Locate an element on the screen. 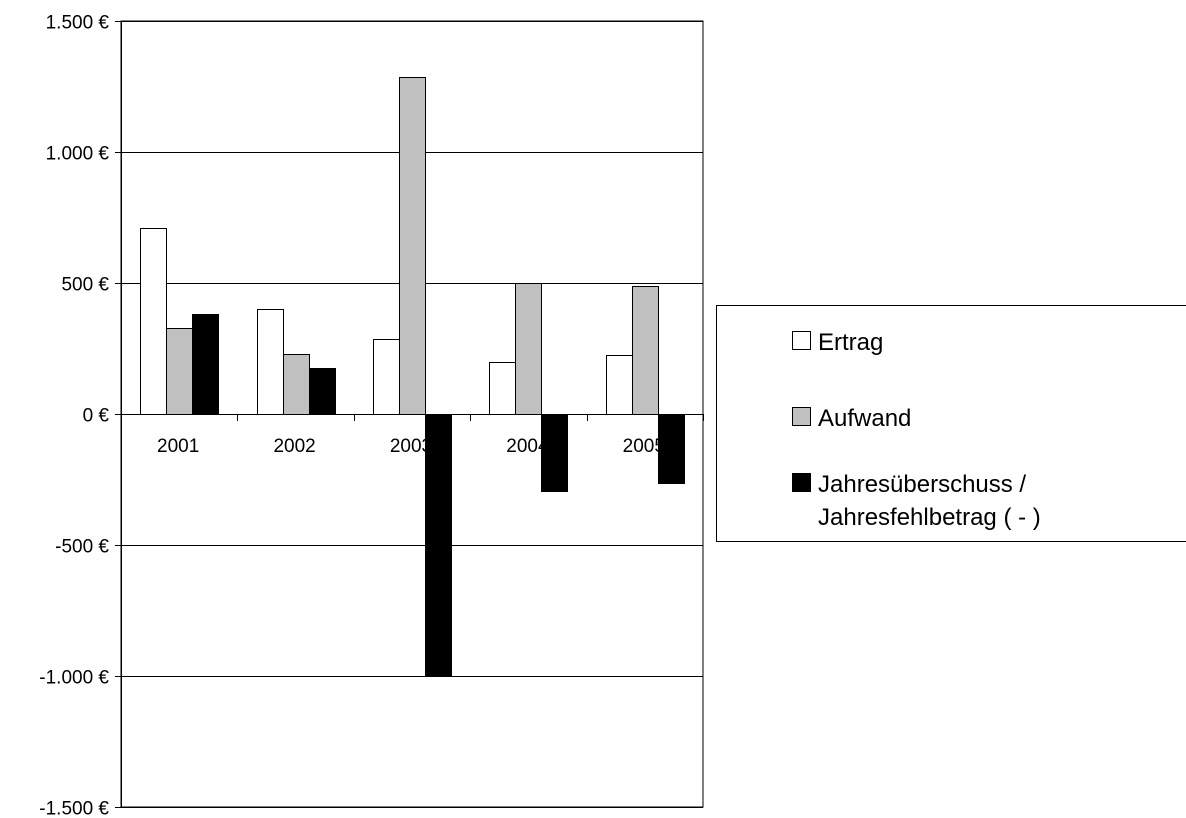 Image resolution: width=1186 pixels, height=818 pixels. x-tick-label: 2003 is located at coordinates (411, 446).